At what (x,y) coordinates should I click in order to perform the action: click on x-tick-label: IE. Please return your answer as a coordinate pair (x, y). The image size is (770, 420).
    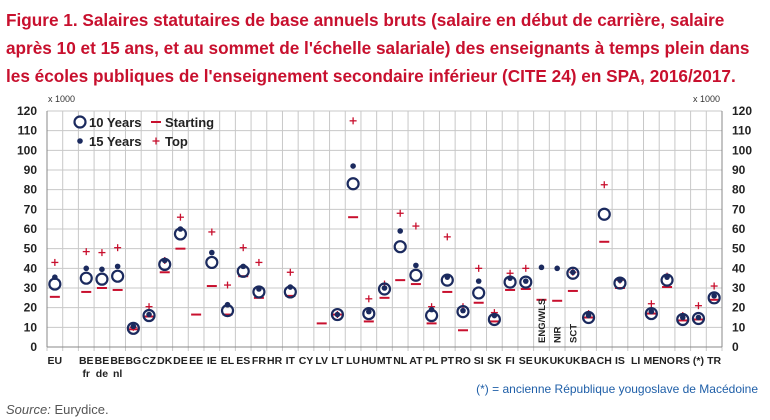
    Looking at the image, I should click on (212, 361).